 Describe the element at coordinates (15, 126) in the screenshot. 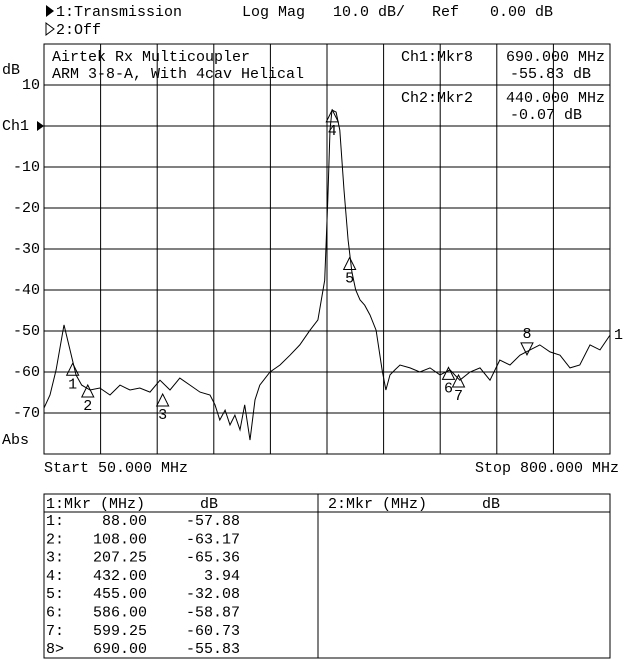

I see `y-tick-label: Ch1` at that location.